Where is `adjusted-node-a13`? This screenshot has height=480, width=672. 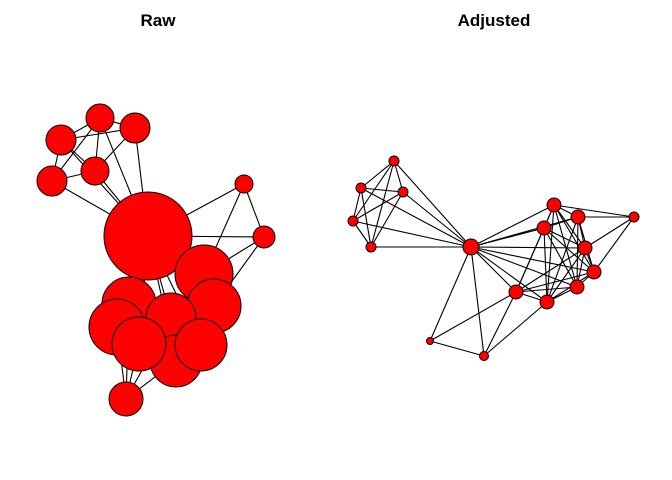
adjusted-node-a13 is located at coordinates (577, 287).